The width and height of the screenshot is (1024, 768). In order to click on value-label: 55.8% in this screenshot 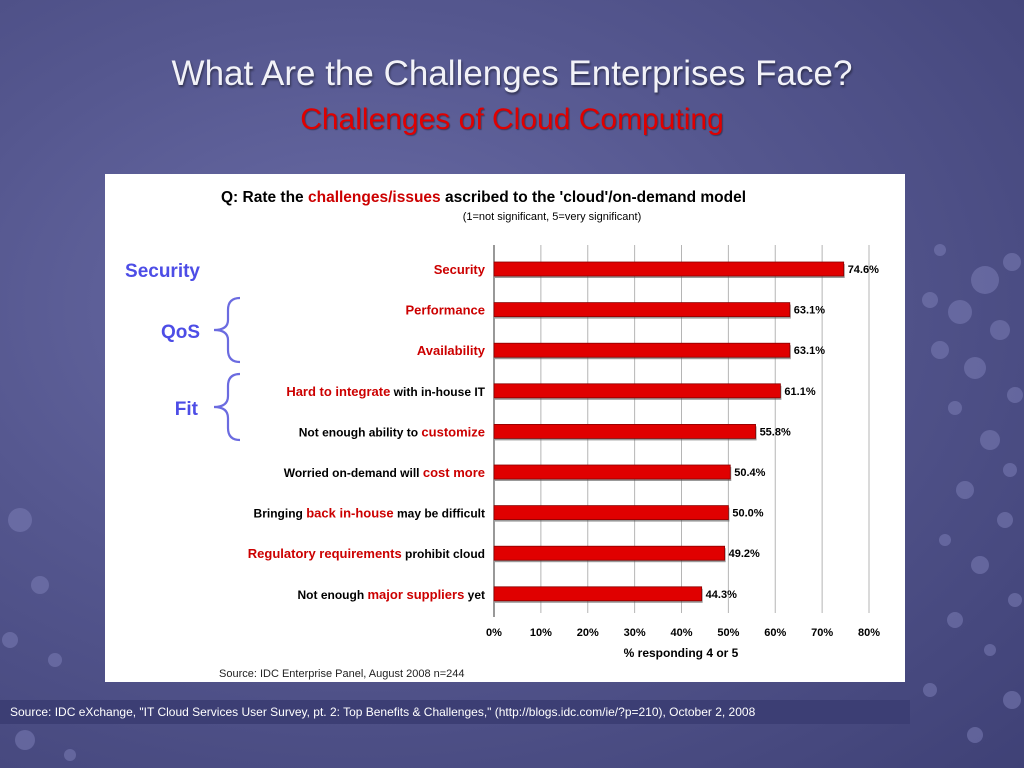, I will do `click(775, 432)`.